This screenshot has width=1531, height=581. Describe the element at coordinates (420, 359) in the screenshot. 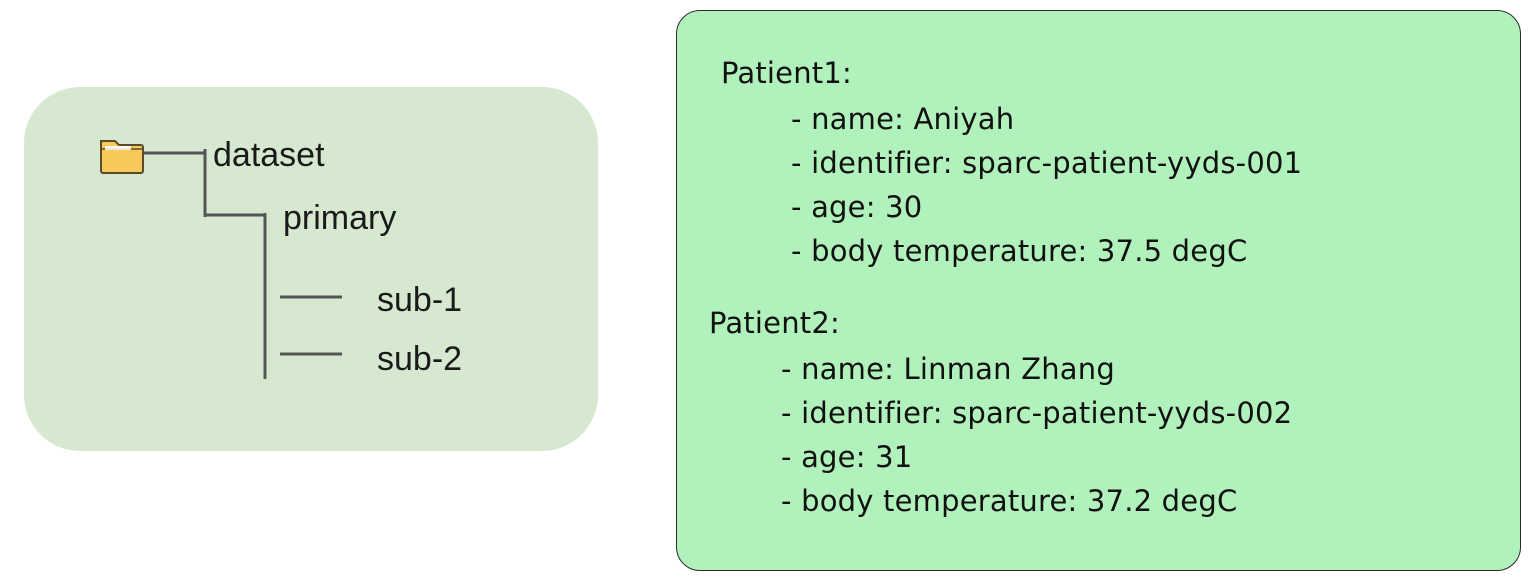

I see `tree-leaf-sub-2: sub-2` at that location.